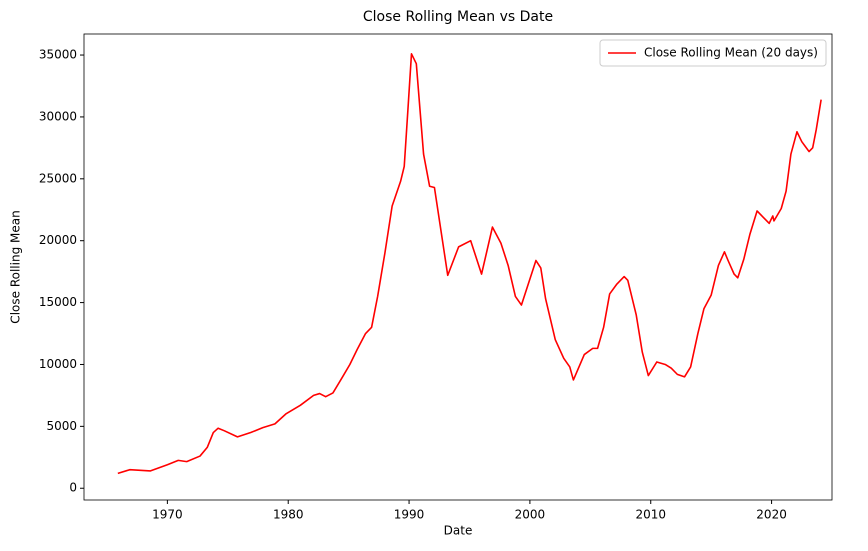 This screenshot has width=868, height=551. I want to click on y-tick-label: 35000, so click(58, 55).